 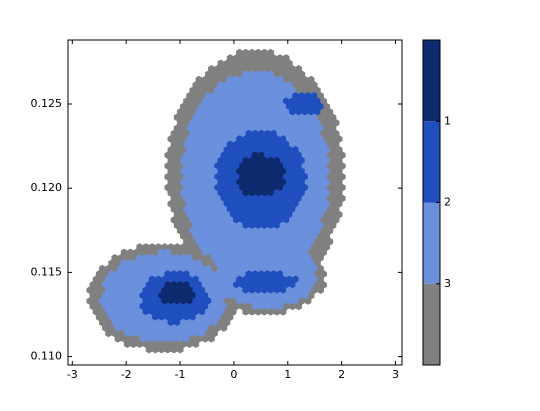 I want to click on x-tick-label: -2, so click(x=126, y=374).